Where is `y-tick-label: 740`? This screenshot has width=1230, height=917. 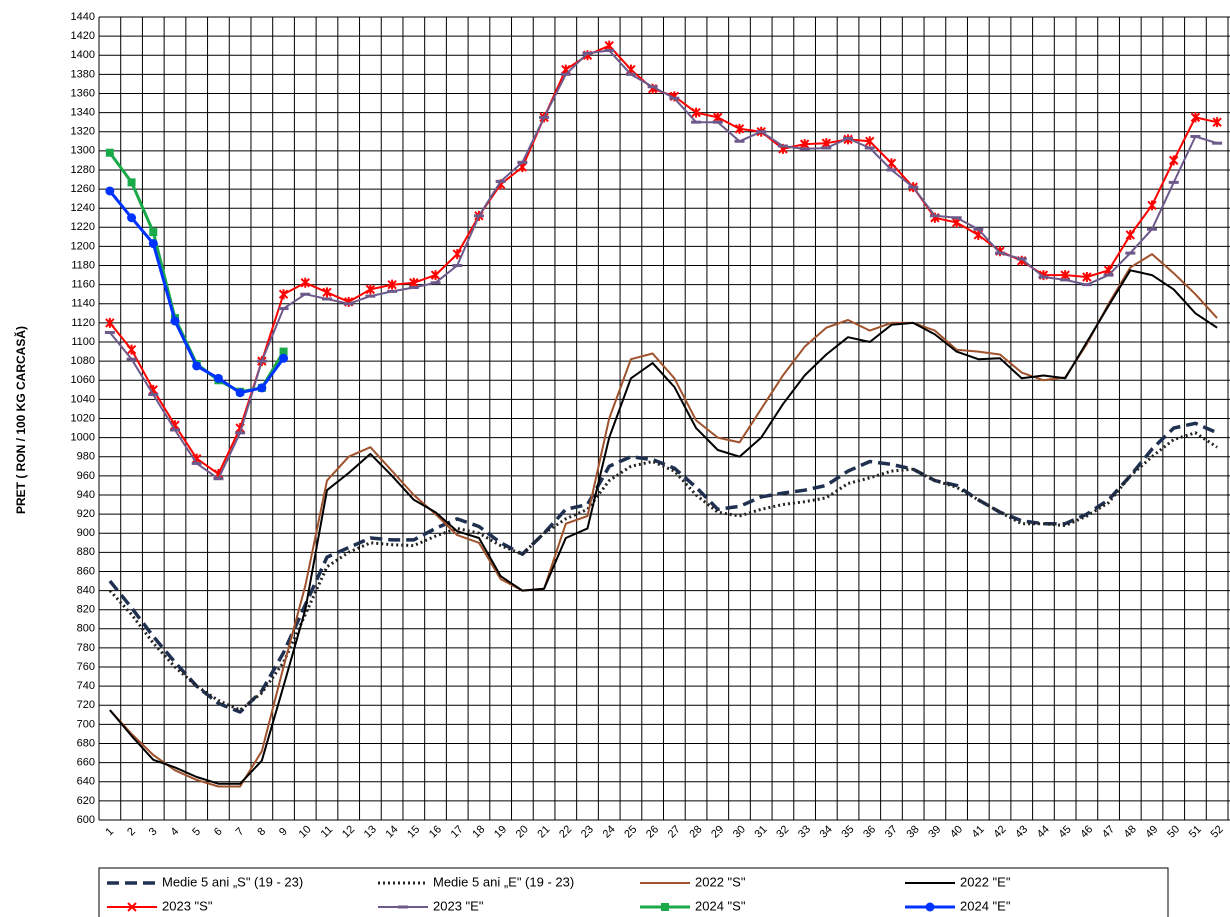 y-tick-label: 740 is located at coordinates (86, 686).